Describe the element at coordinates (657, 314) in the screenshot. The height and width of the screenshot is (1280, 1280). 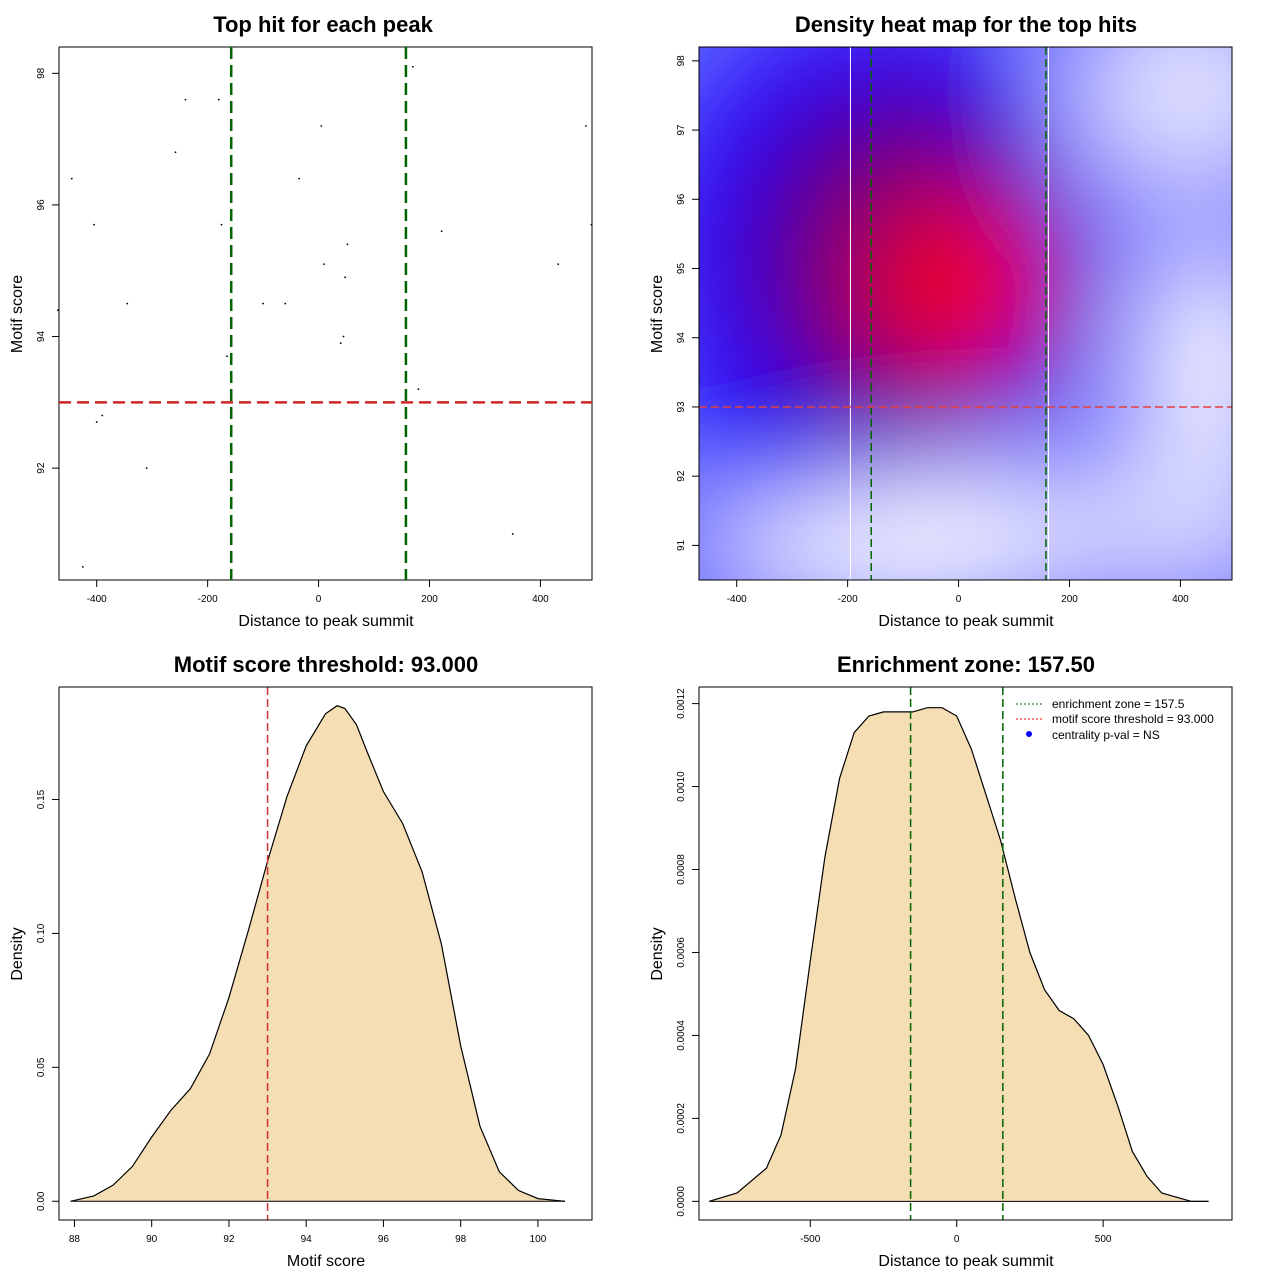
I see `heatmap-y-label: Motif score` at that location.